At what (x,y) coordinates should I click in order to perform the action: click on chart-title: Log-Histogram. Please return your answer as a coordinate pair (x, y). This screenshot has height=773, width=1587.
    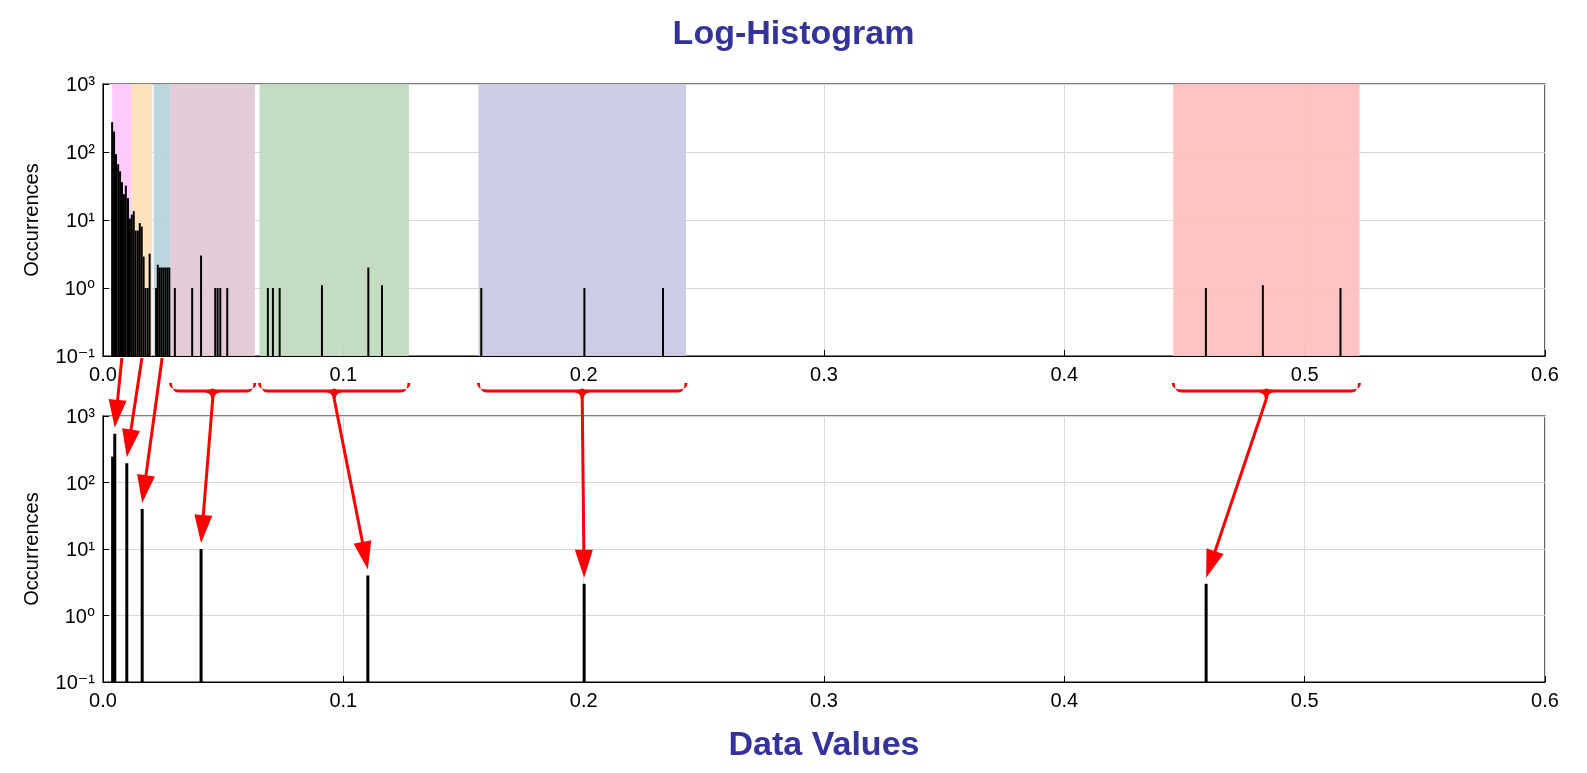
    Looking at the image, I should click on (793, 32).